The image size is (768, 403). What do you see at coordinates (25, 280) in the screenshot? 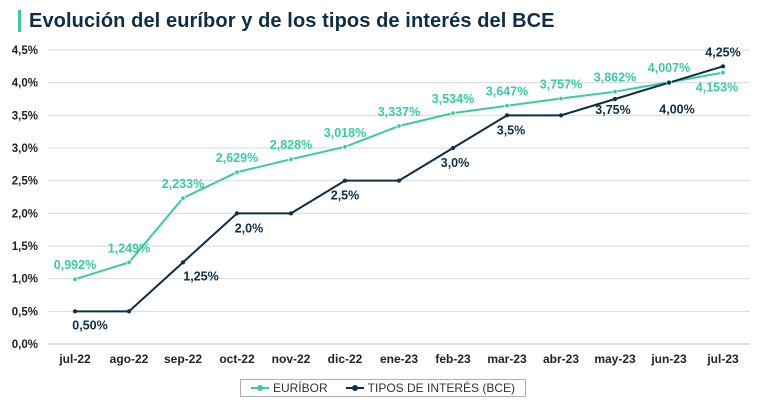
I see `y-tick-label: 1,0%` at bounding box center [25, 280].